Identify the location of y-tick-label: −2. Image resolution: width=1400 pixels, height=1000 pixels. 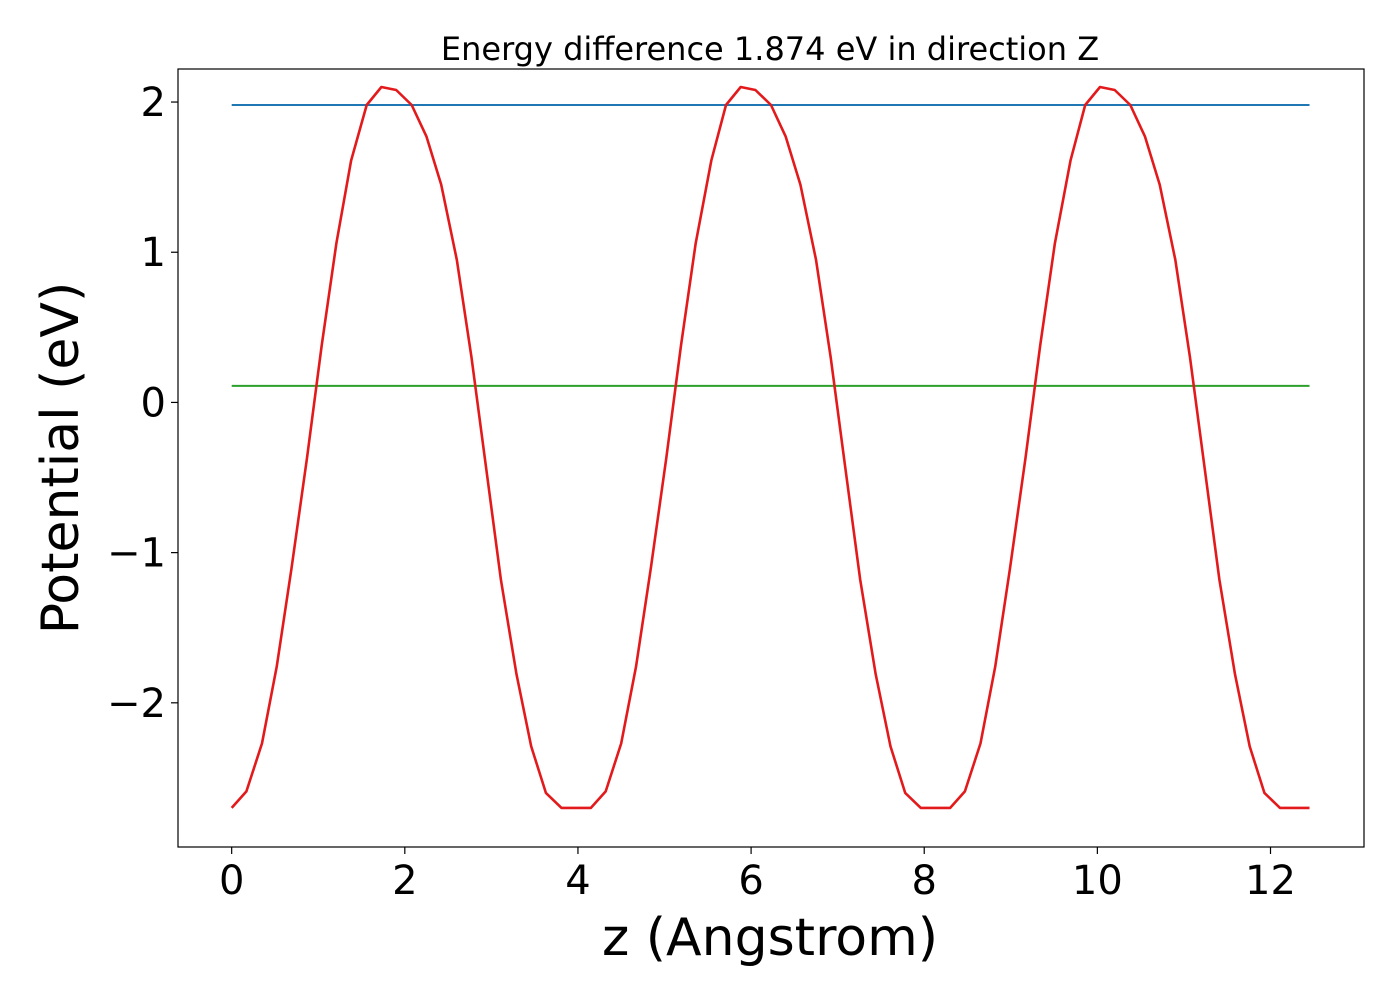
(136, 704).